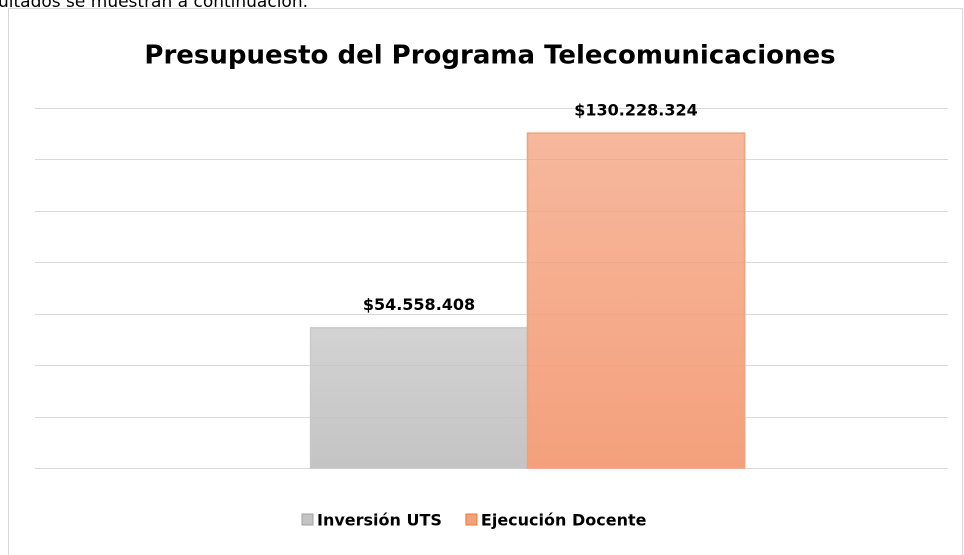  I want to click on data-label: $130.228.324, so click(635, 110).